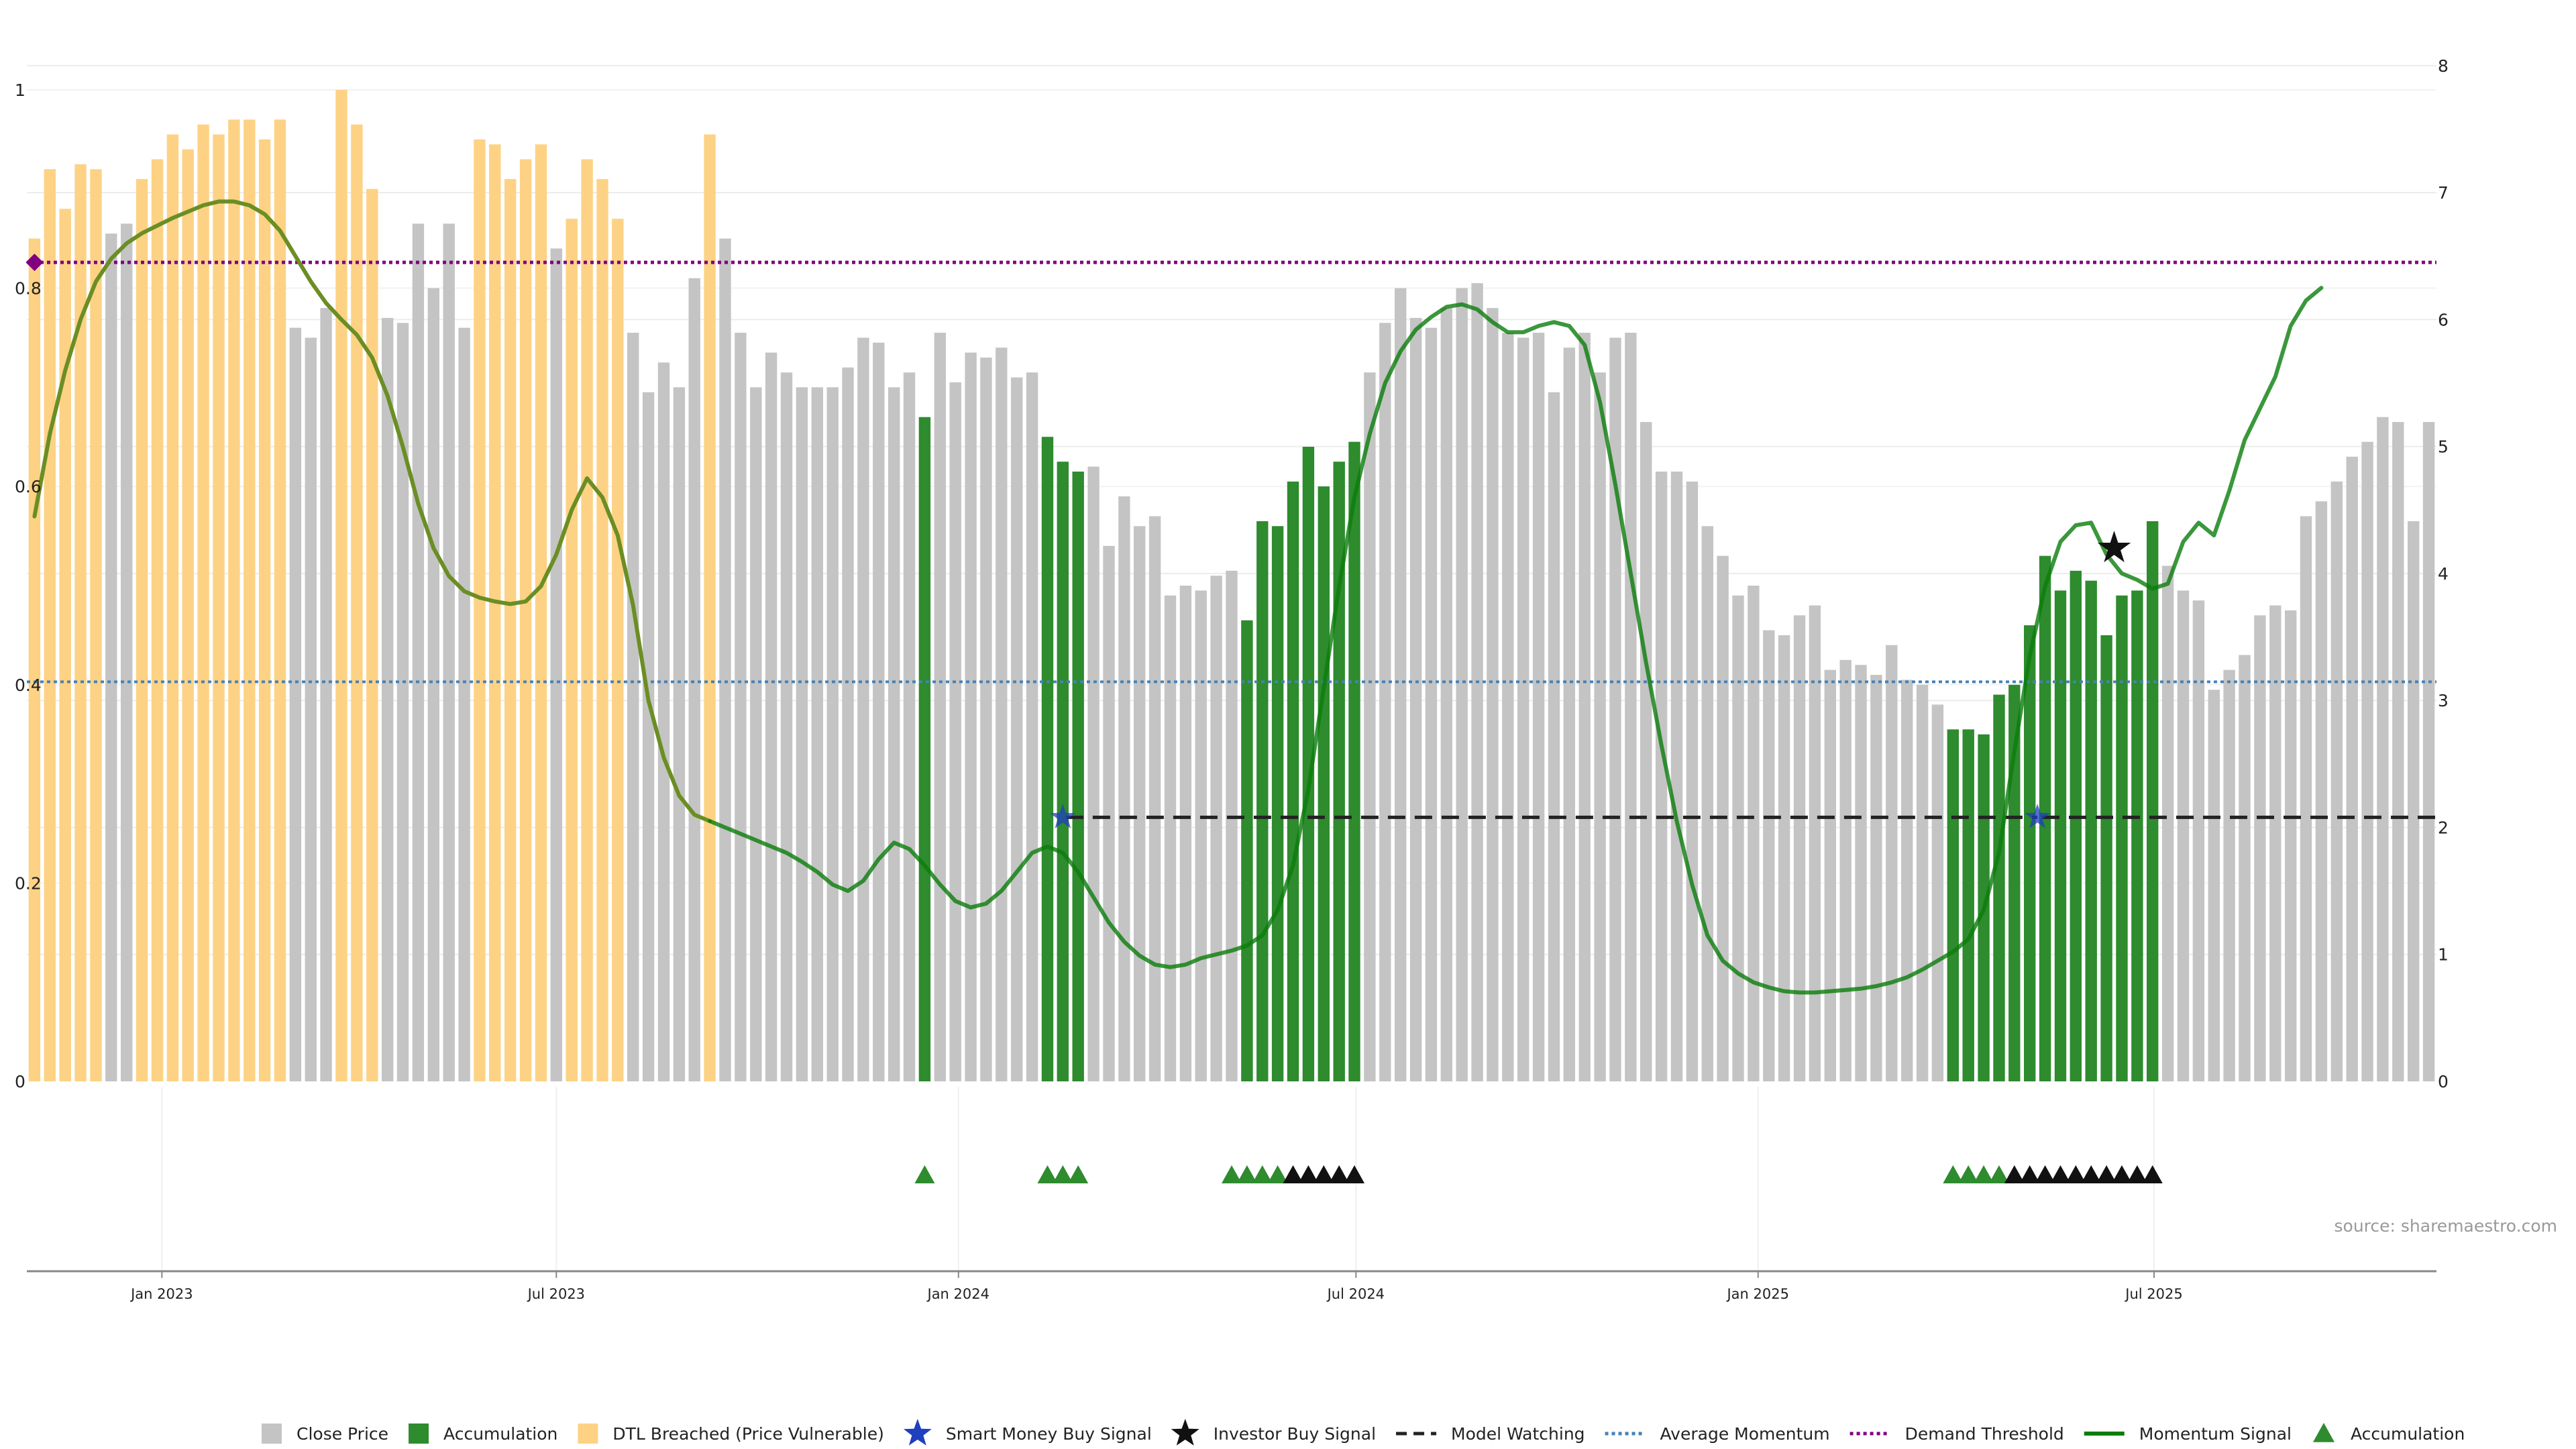  I want to click on legend-label: Momentum Signal, so click(2215, 1434).